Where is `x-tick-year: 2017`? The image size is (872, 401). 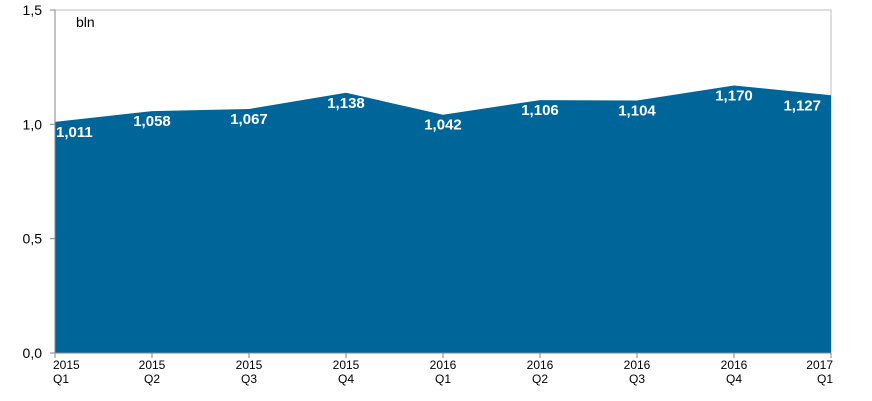
x-tick-year: 2017 is located at coordinates (819, 365).